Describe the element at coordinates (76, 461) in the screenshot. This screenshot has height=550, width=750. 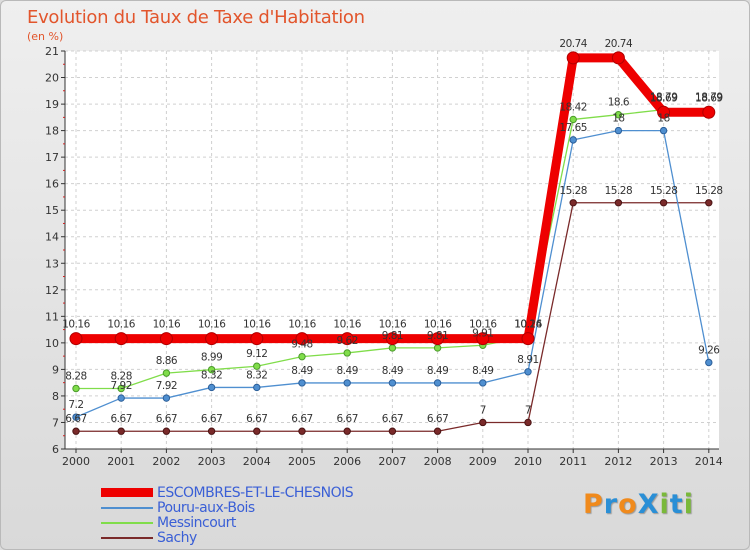
I see `x-tick-label: 2000` at that location.